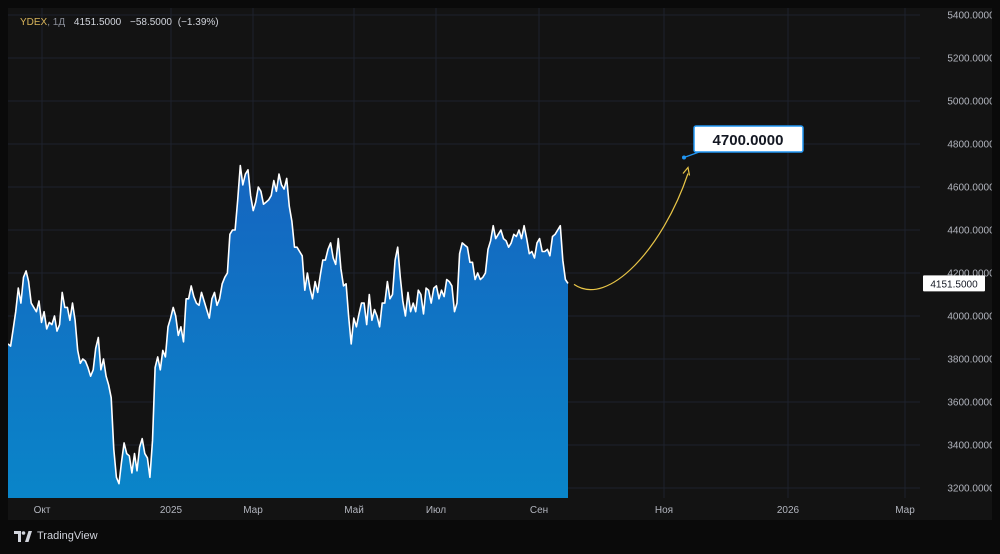 This screenshot has height=554, width=1000. Describe the element at coordinates (969, 102) in the screenshot. I see `y-tick-label: 5000.0000` at that location.